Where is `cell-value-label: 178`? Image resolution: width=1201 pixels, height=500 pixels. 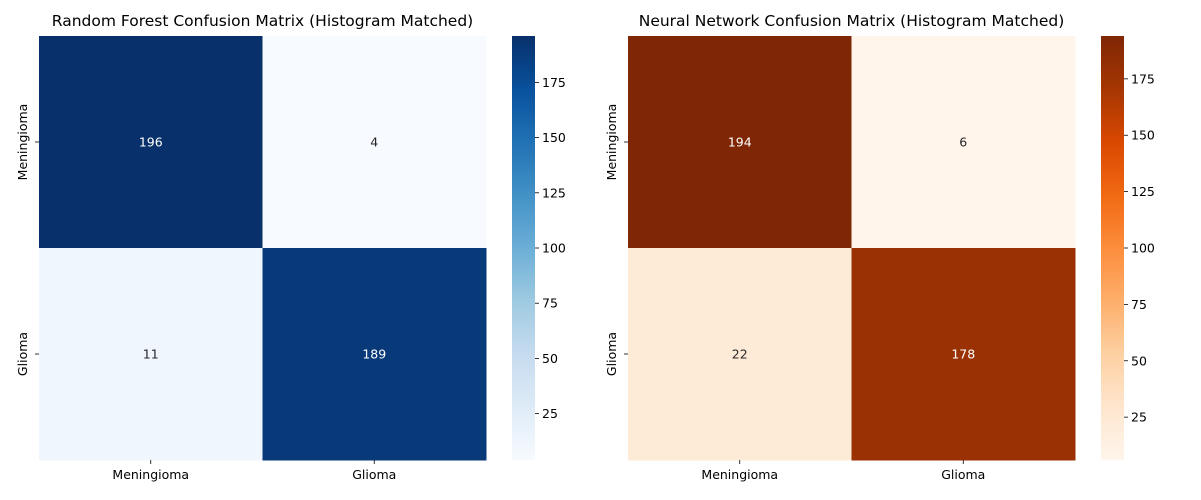 cell-value-label: 178 is located at coordinates (963, 354).